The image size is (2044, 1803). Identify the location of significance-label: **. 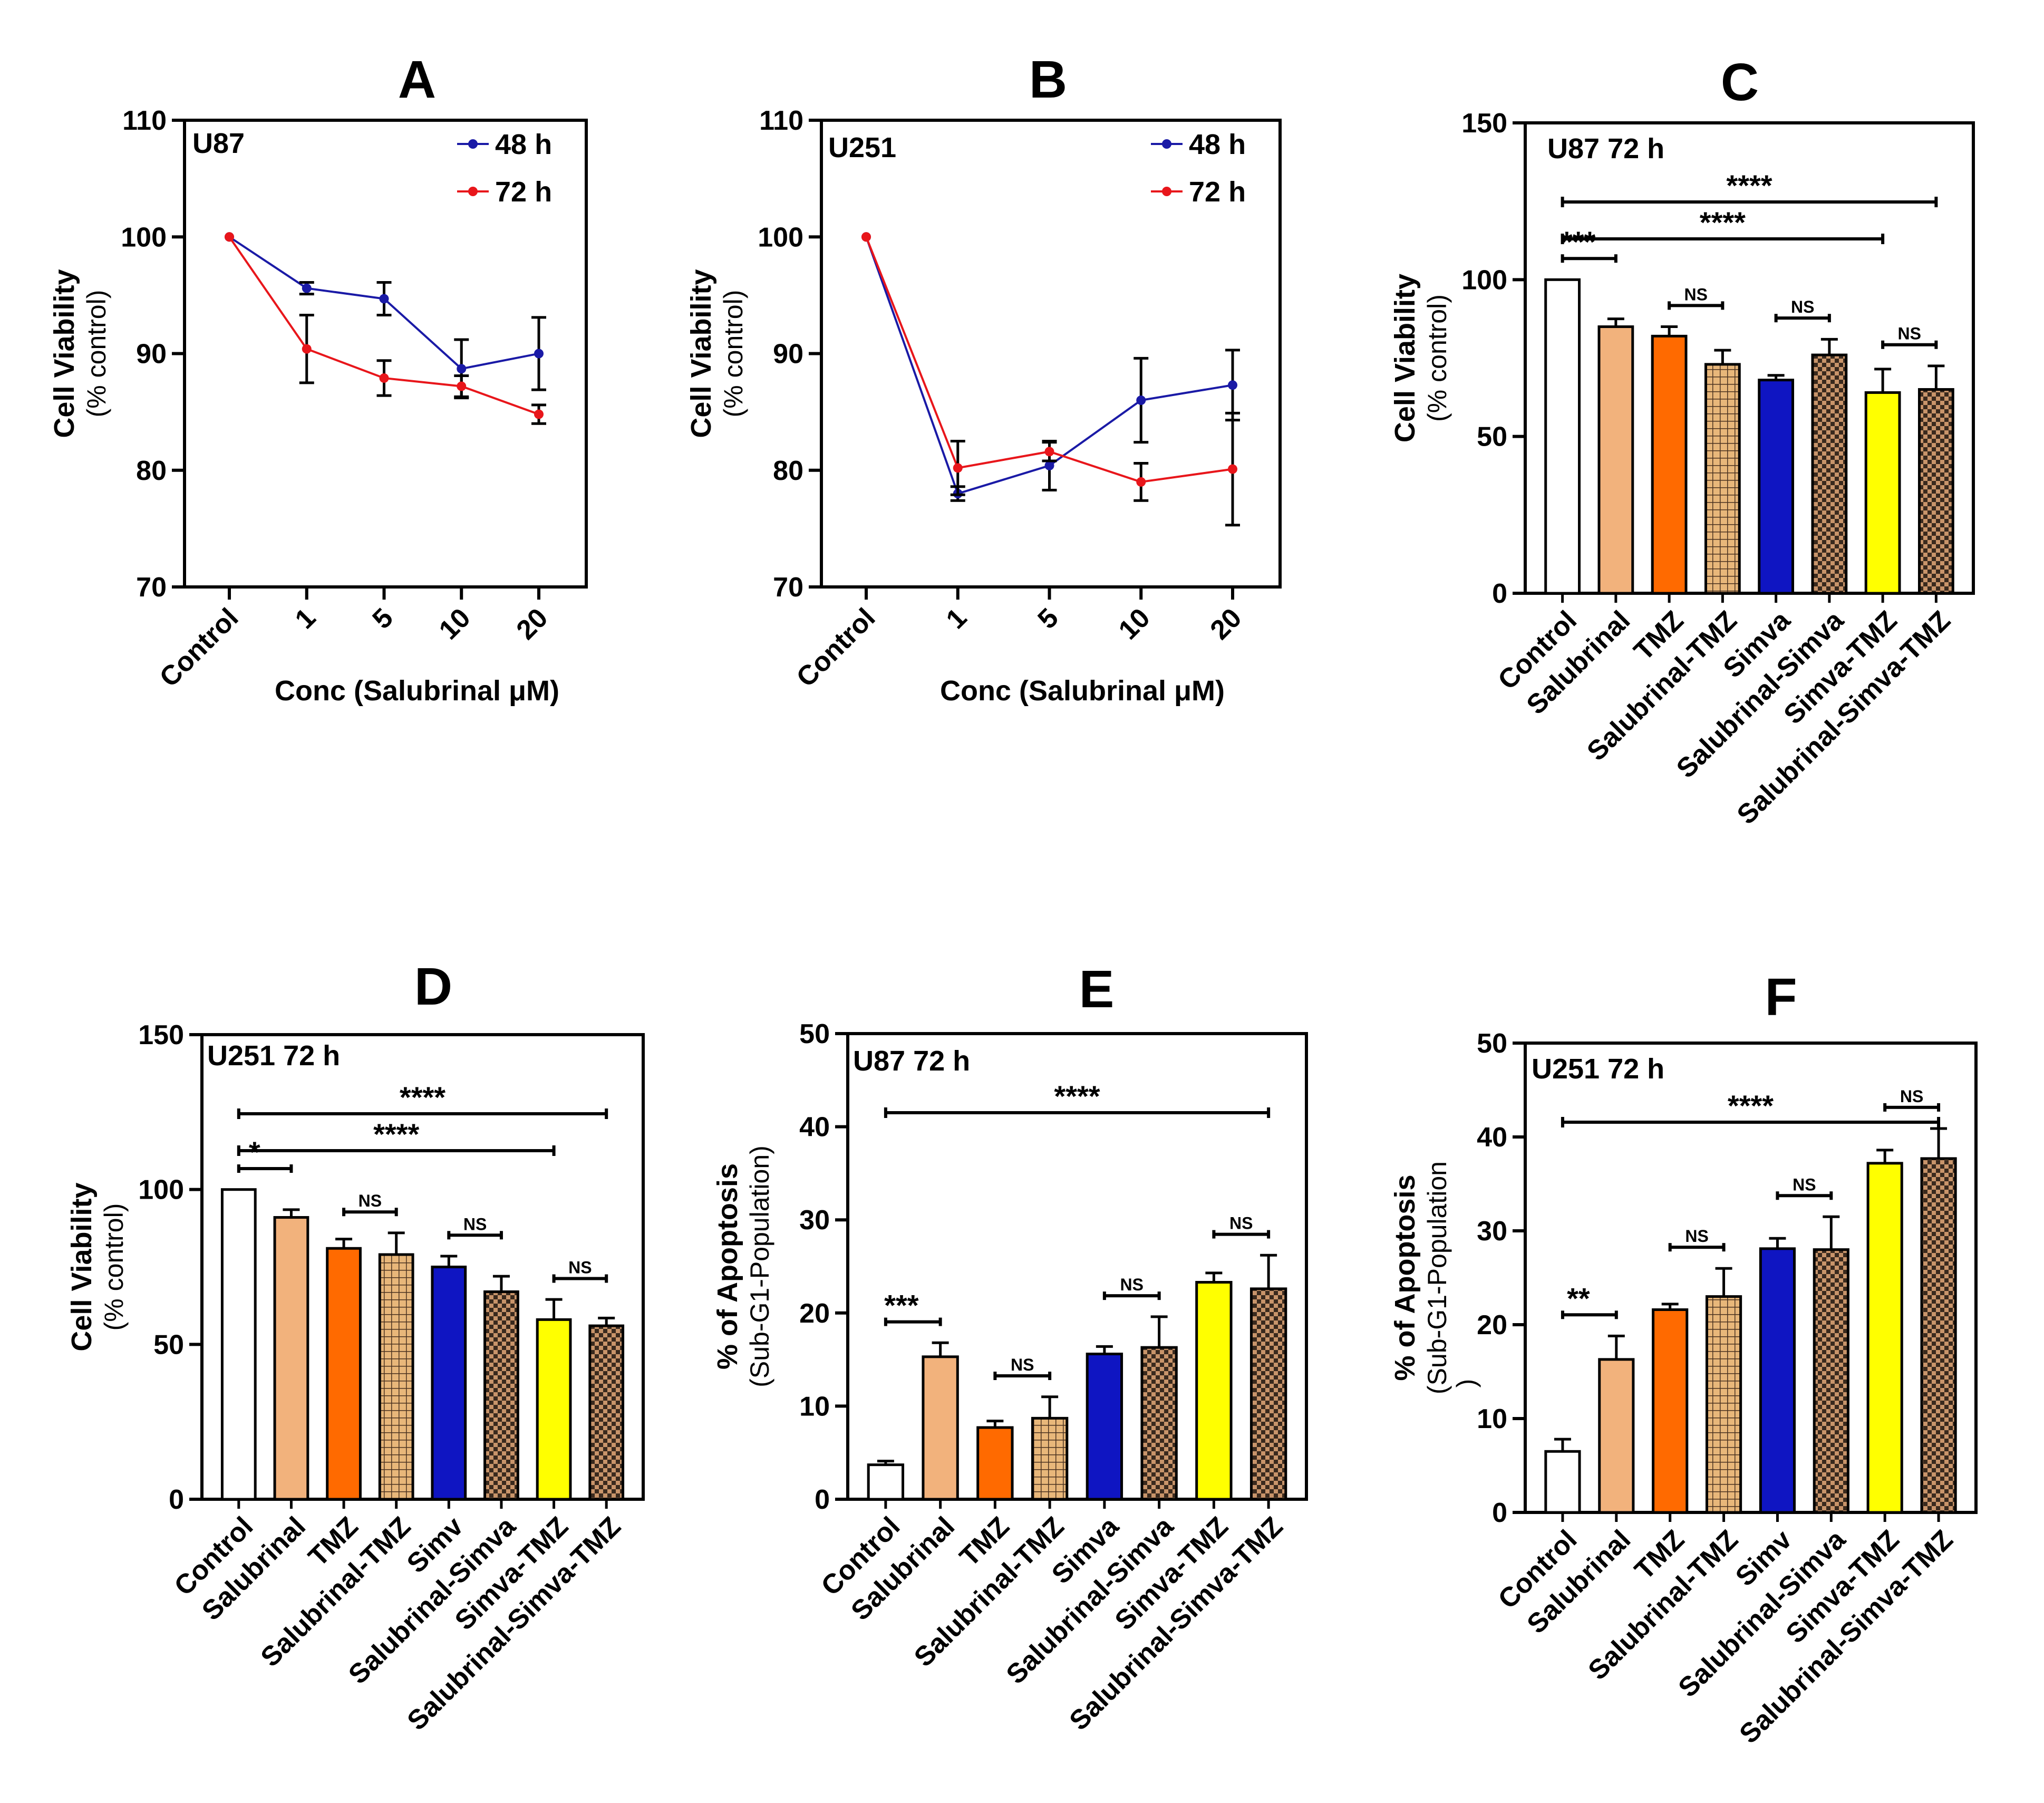
(1578, 1298).